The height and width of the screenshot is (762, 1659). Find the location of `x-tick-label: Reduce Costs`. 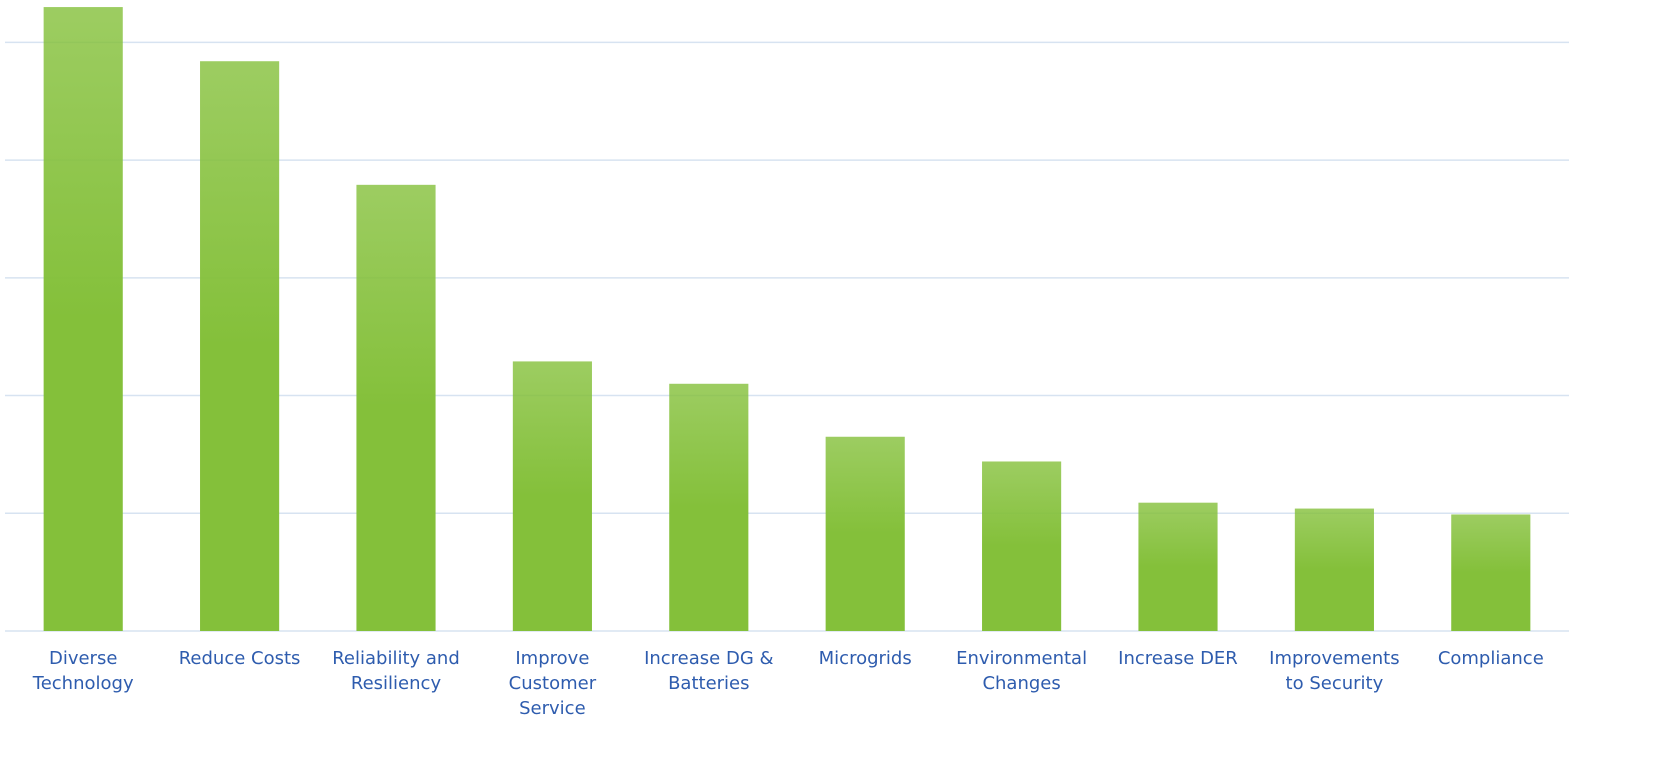

x-tick-label: Reduce Costs is located at coordinates (239, 658).